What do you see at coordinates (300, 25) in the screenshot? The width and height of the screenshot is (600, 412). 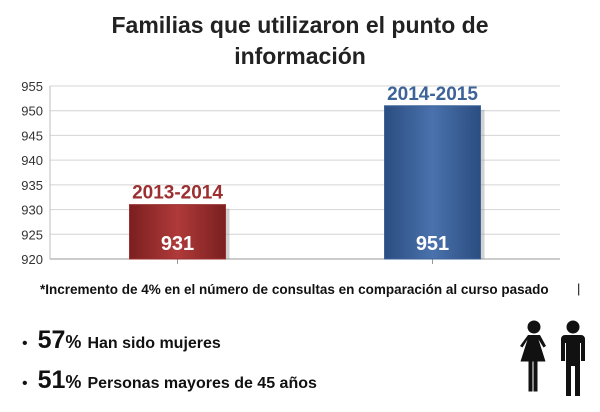 I see `chart-title-line-1: Familias que utilizaron el punto de` at bounding box center [300, 25].